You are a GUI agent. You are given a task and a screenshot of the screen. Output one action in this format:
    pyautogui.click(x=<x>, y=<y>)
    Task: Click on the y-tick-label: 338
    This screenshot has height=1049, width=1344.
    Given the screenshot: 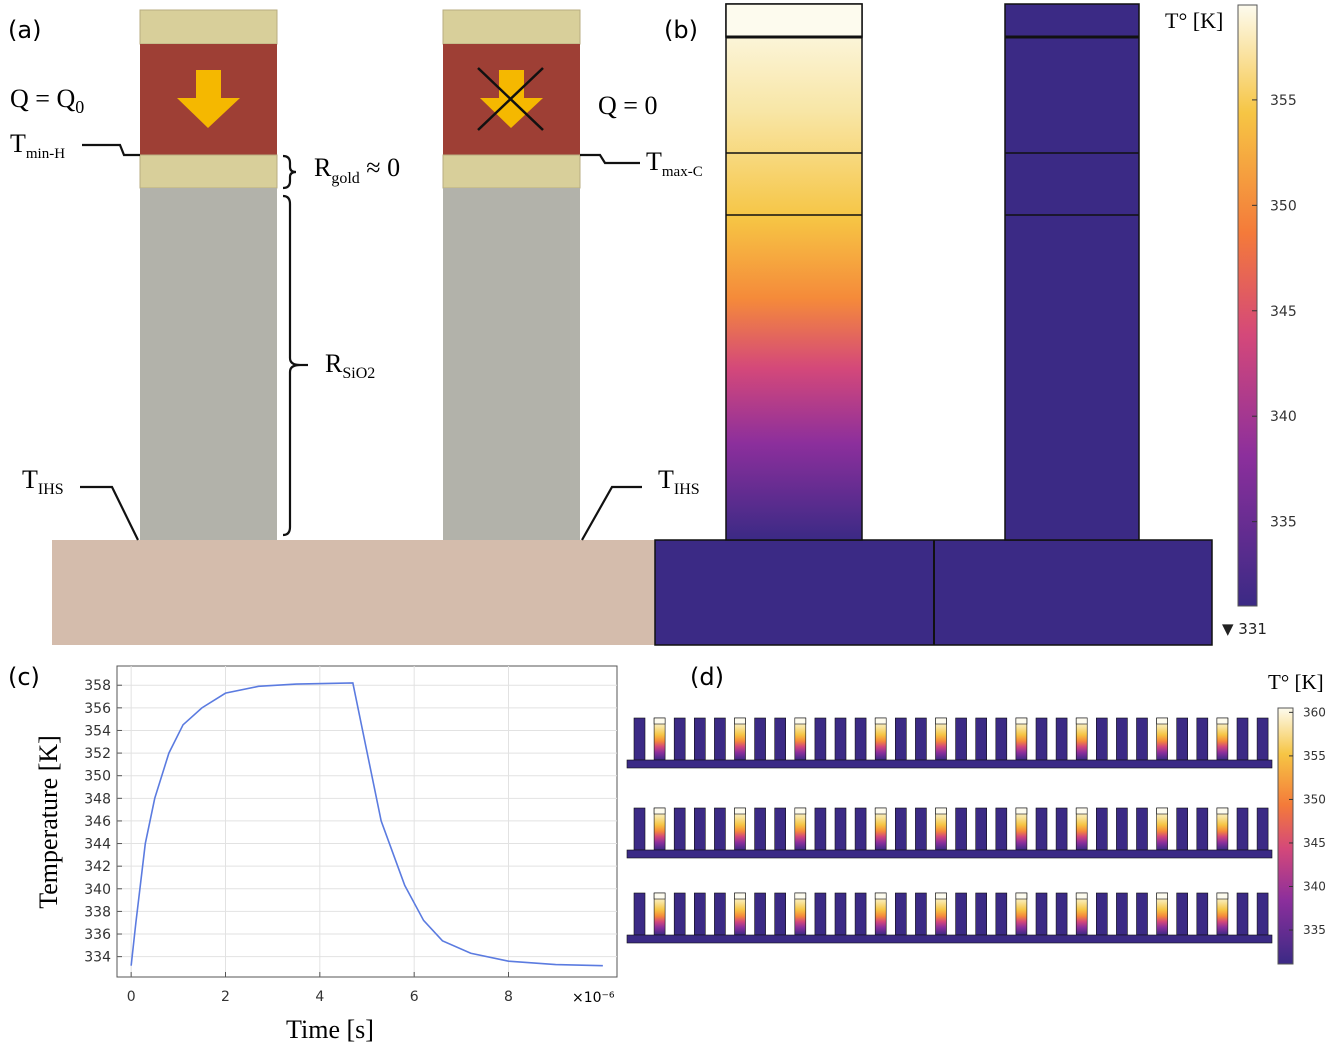 What is the action you would take?
    pyautogui.click(x=97, y=912)
    